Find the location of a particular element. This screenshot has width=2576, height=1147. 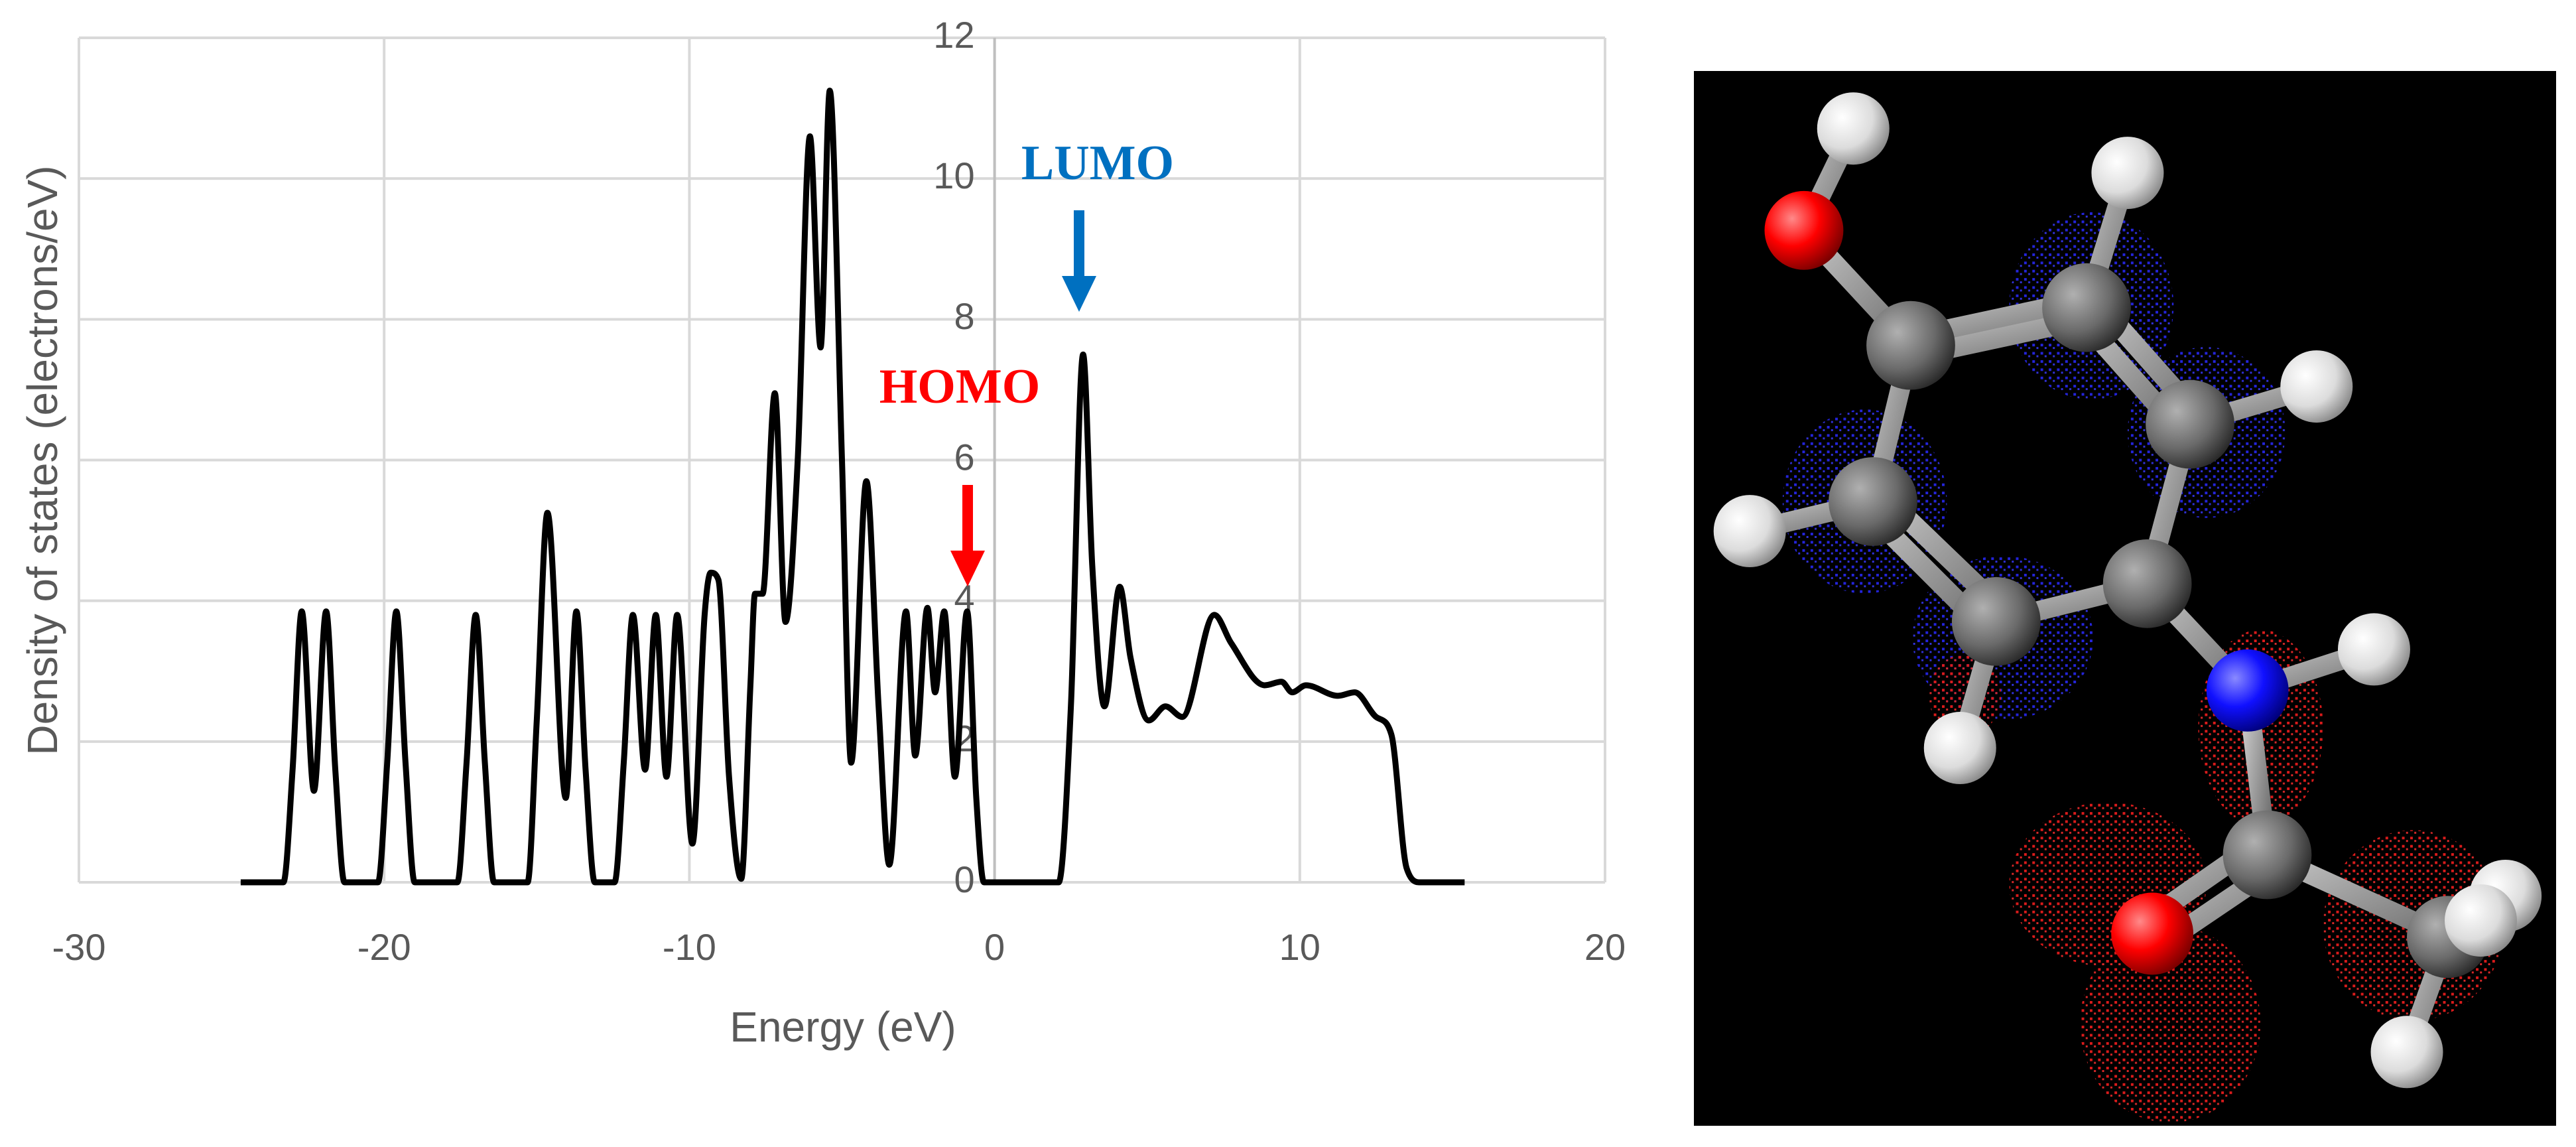

lumo-arrow is located at coordinates (1079, 261).